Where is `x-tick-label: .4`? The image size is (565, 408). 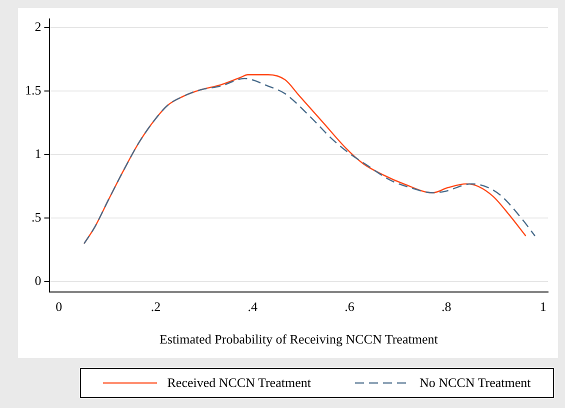
x-tick-label: .4 is located at coordinates (253, 306).